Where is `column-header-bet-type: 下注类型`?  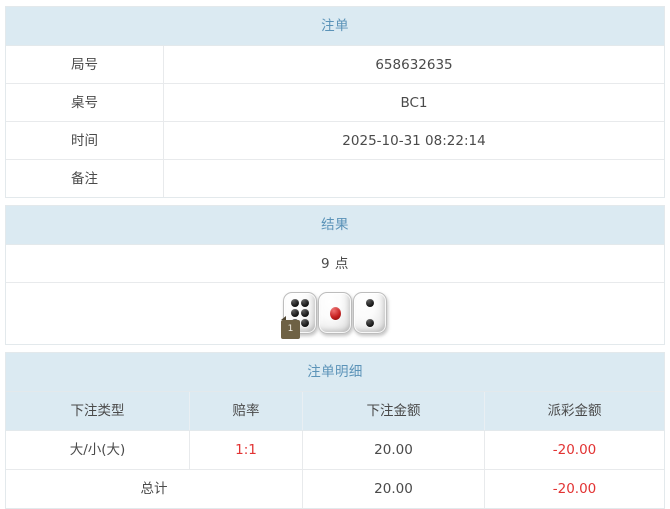
column-header-bet-type: 下注类型 is located at coordinates (98, 411).